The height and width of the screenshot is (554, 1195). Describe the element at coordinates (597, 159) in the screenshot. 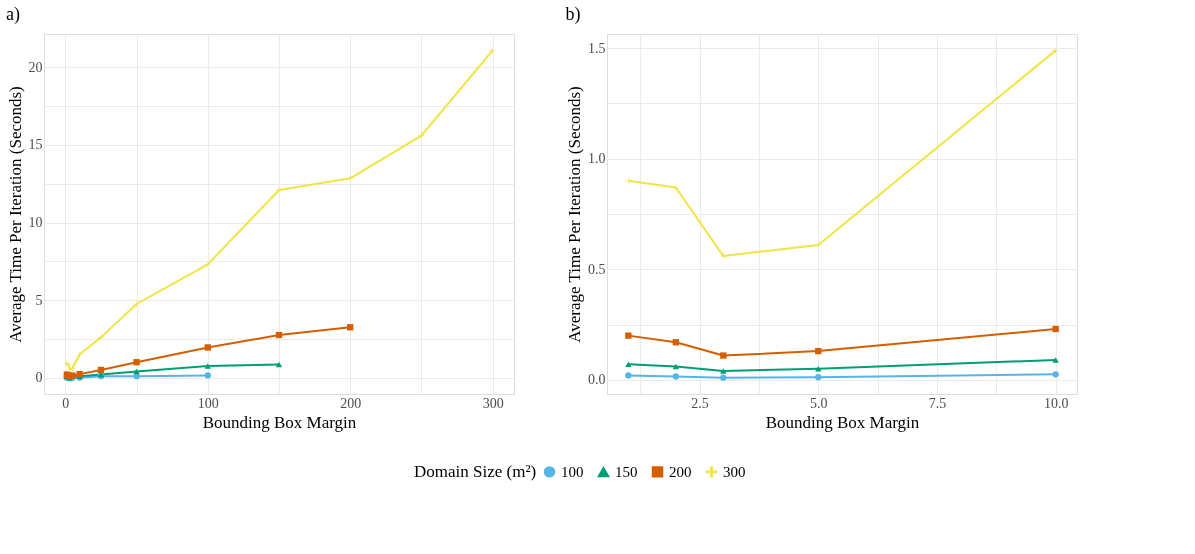

I see `y-tick-label: 1.0` at that location.